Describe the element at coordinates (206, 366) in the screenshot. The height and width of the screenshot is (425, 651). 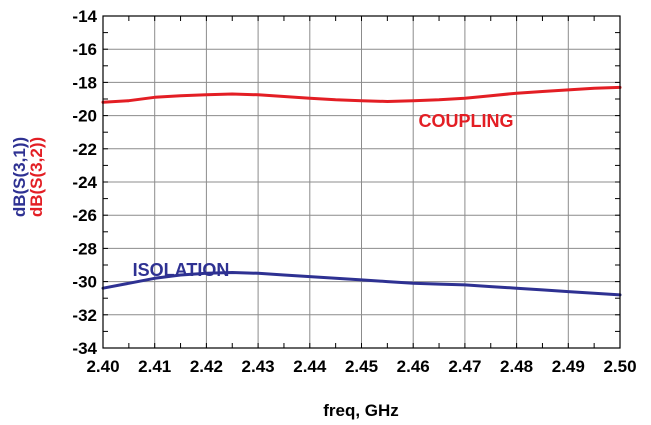
I see `x-tick-label: 2.42` at that location.